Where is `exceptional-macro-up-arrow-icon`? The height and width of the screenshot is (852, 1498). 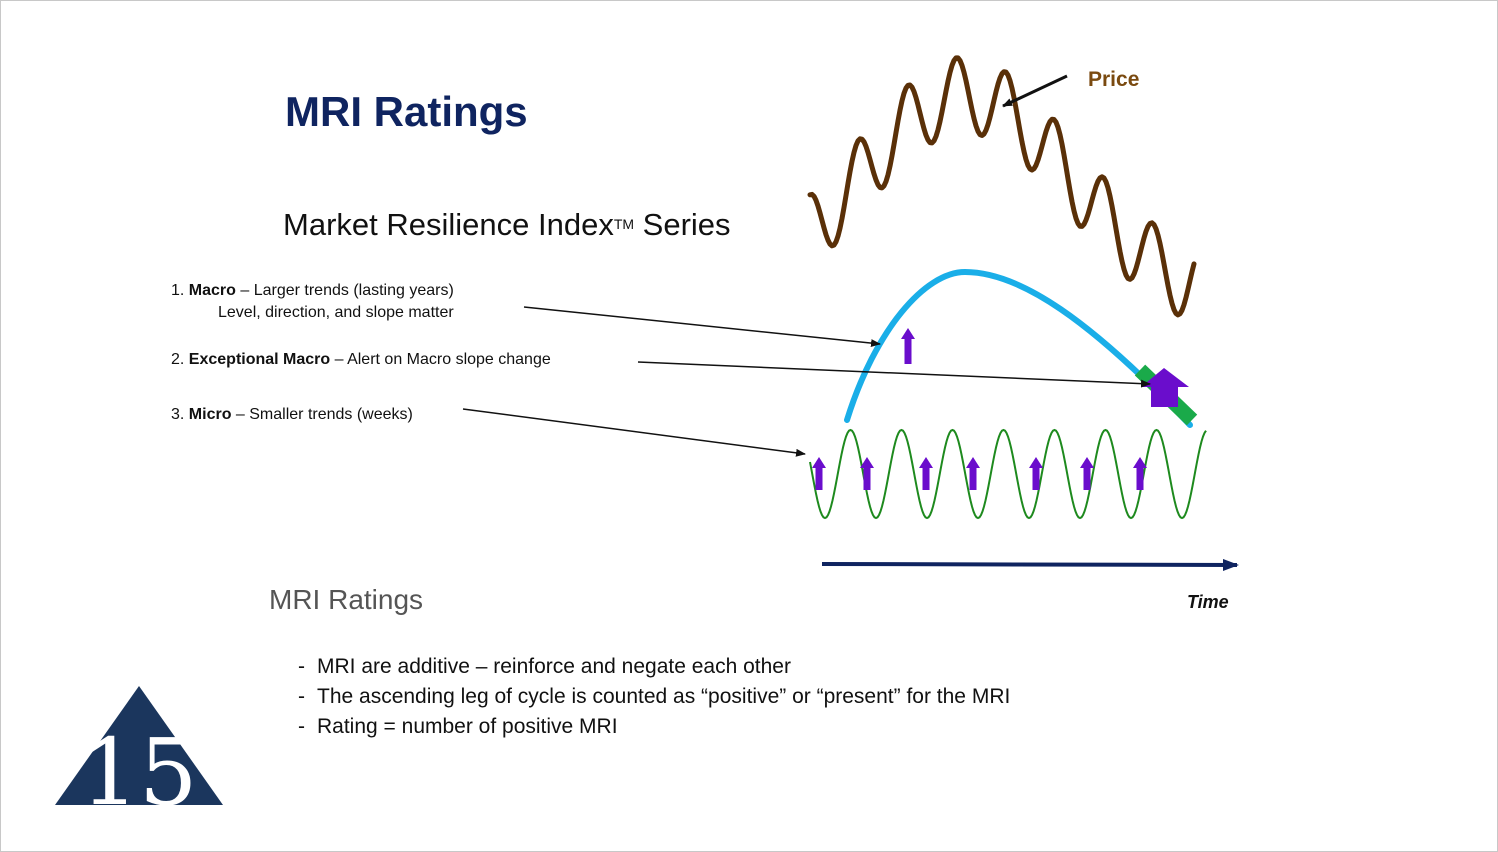 exceptional-macro-up-arrow-icon is located at coordinates (1165, 387).